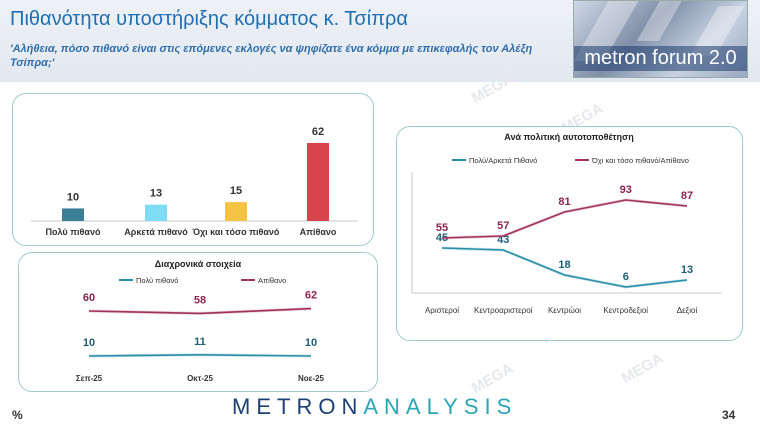  What do you see at coordinates (200, 300) in the screenshot?
I see `data-label: 58` at bounding box center [200, 300].